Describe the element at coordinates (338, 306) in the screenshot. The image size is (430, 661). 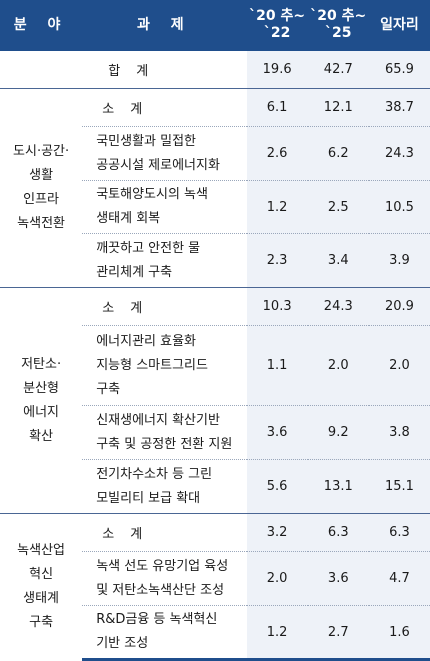
I see `subtotal-value: 24.3` at that location.